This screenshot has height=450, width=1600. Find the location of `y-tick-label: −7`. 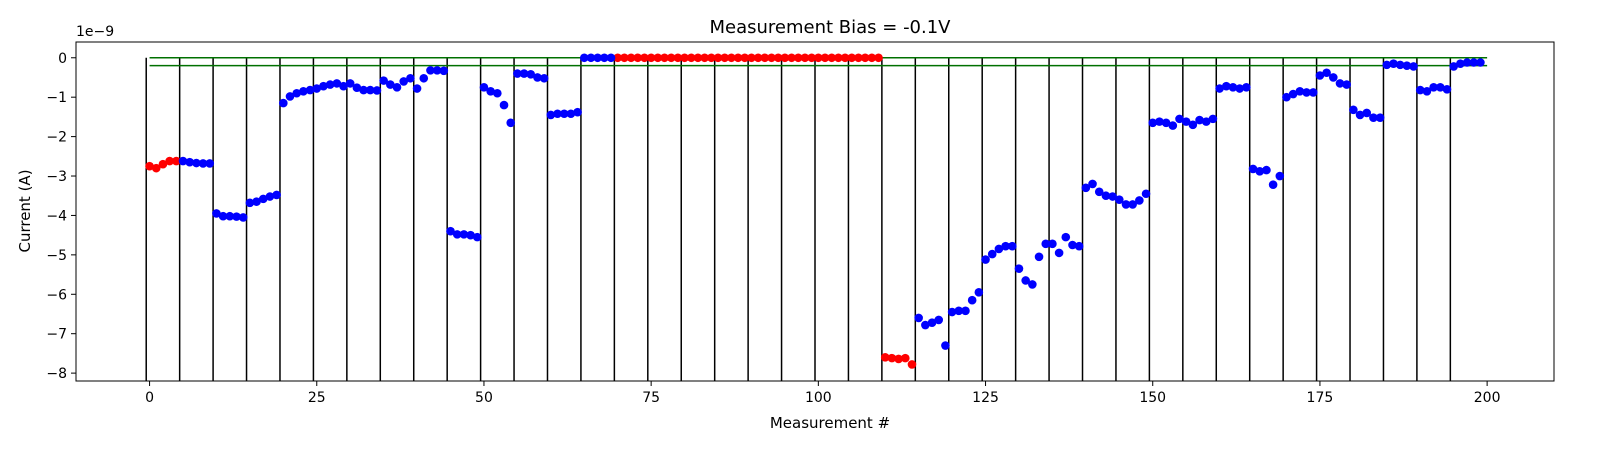

y-tick-label: −7 is located at coordinates (56, 335).